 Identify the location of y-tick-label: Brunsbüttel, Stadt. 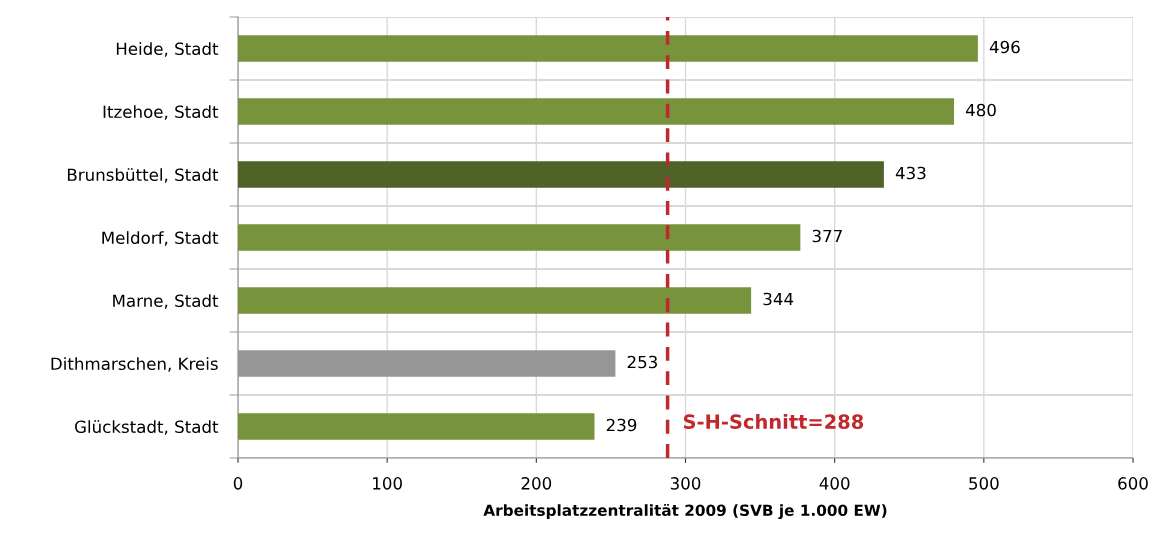
(143, 175).